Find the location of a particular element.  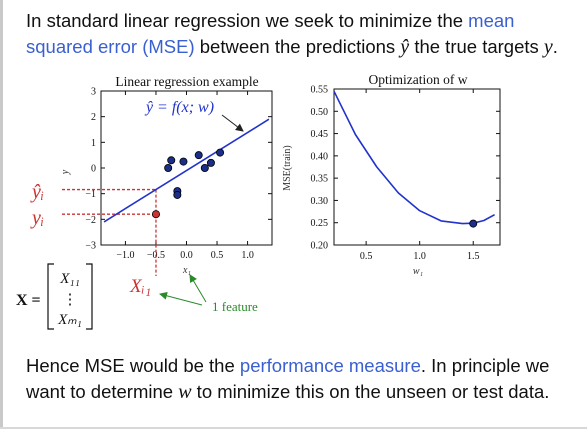

right-y-ticks: 0.55 0.50 0.45 0.40 0.35 0.30 0.25 0.20 is located at coordinates (405, 168).